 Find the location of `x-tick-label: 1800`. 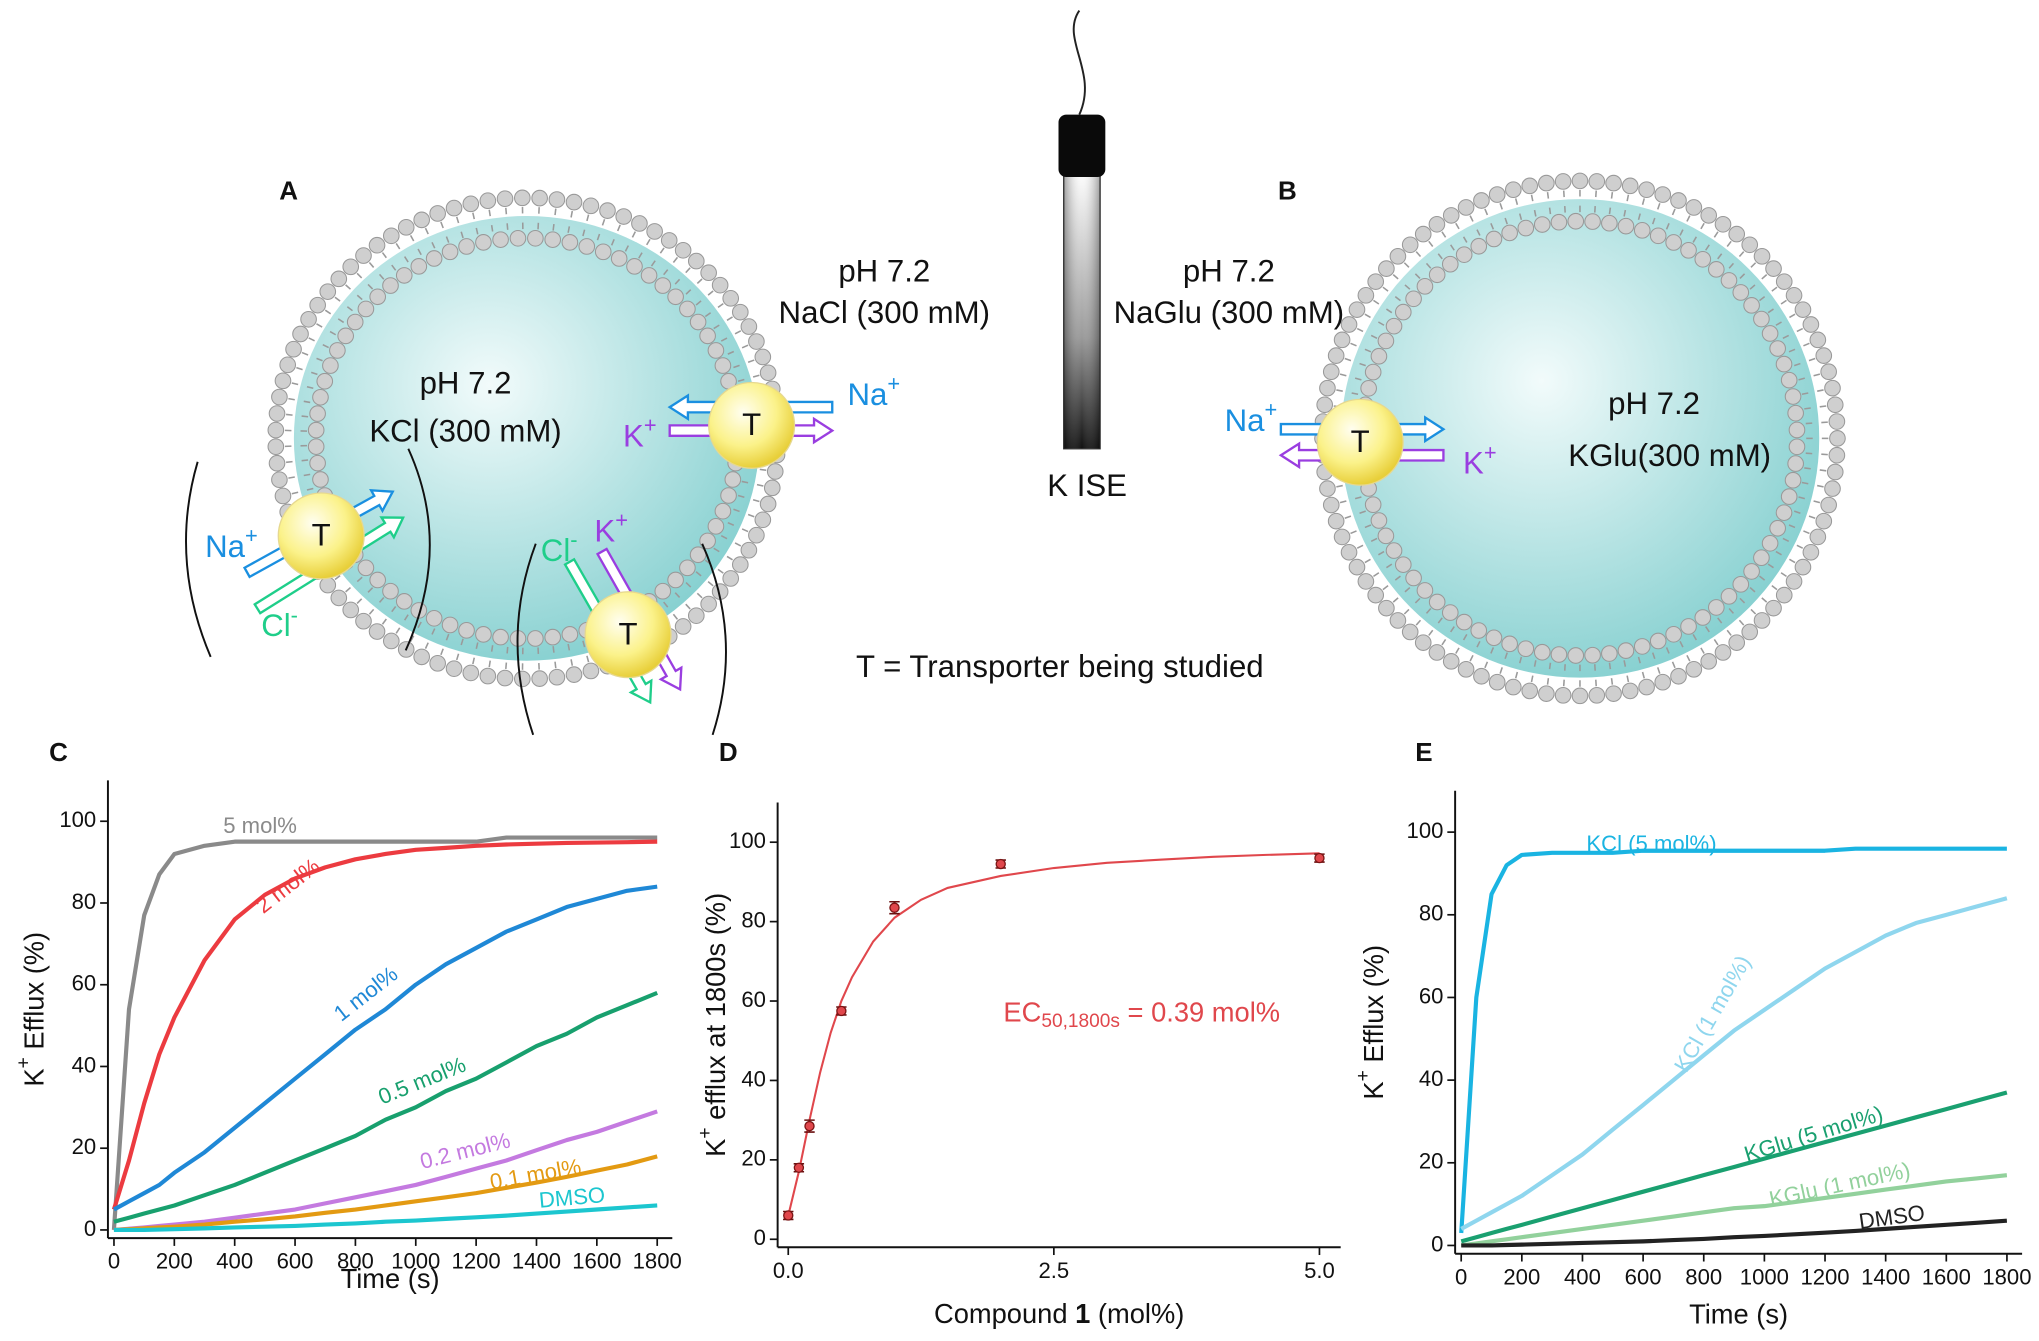

x-tick-label: 1800 is located at coordinates (2006, 1276).